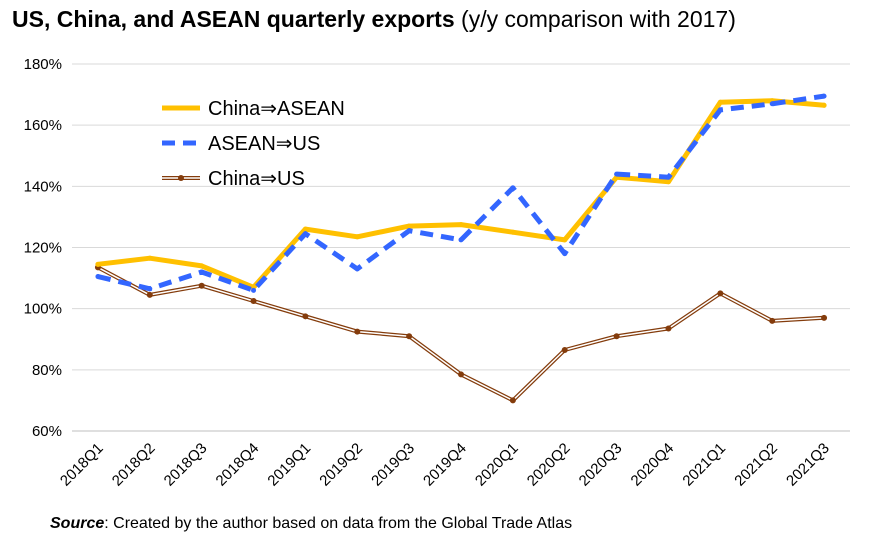 This screenshot has width=870, height=543. I want to click on y-tick-label: 160%, so click(43, 125).